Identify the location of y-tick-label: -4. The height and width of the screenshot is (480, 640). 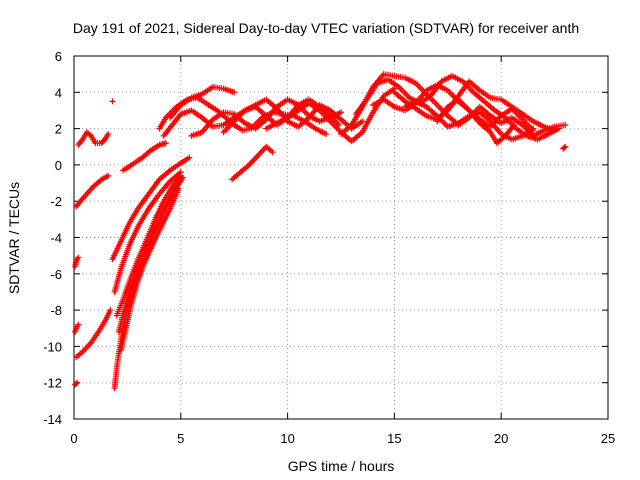
(56, 238).